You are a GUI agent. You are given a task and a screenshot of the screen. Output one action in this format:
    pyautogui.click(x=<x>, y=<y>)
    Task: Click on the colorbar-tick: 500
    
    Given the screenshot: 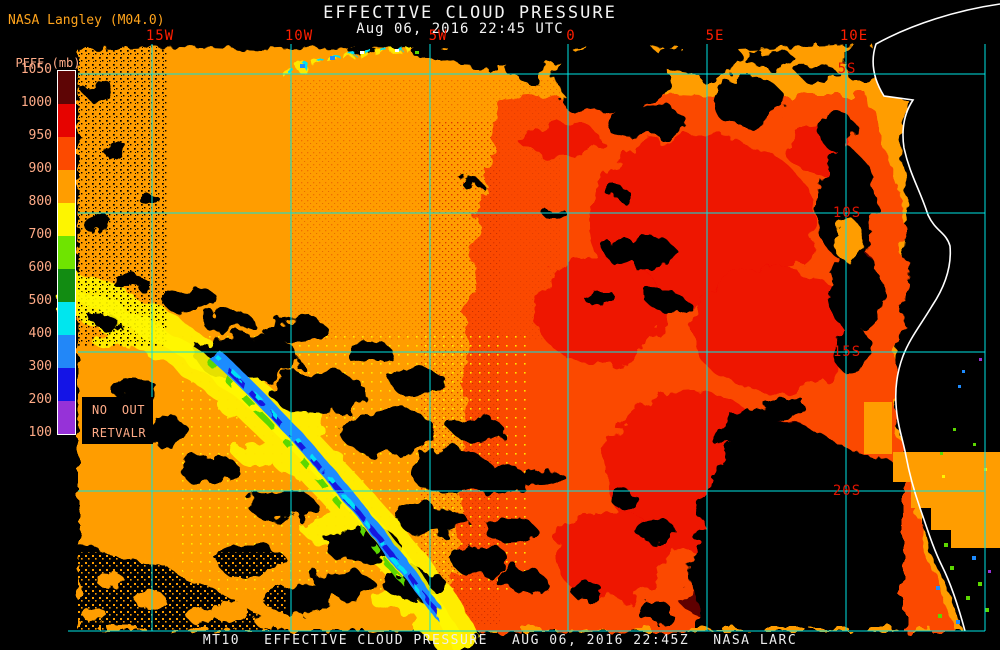 What is the action you would take?
    pyautogui.click(x=40, y=300)
    